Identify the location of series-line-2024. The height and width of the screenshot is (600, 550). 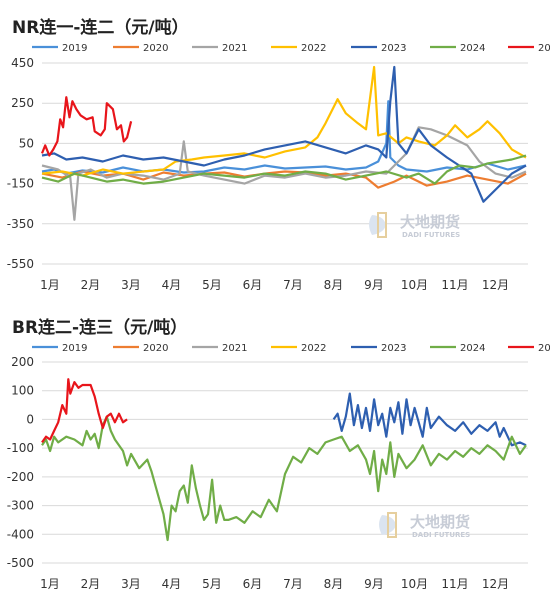
(284, 169).